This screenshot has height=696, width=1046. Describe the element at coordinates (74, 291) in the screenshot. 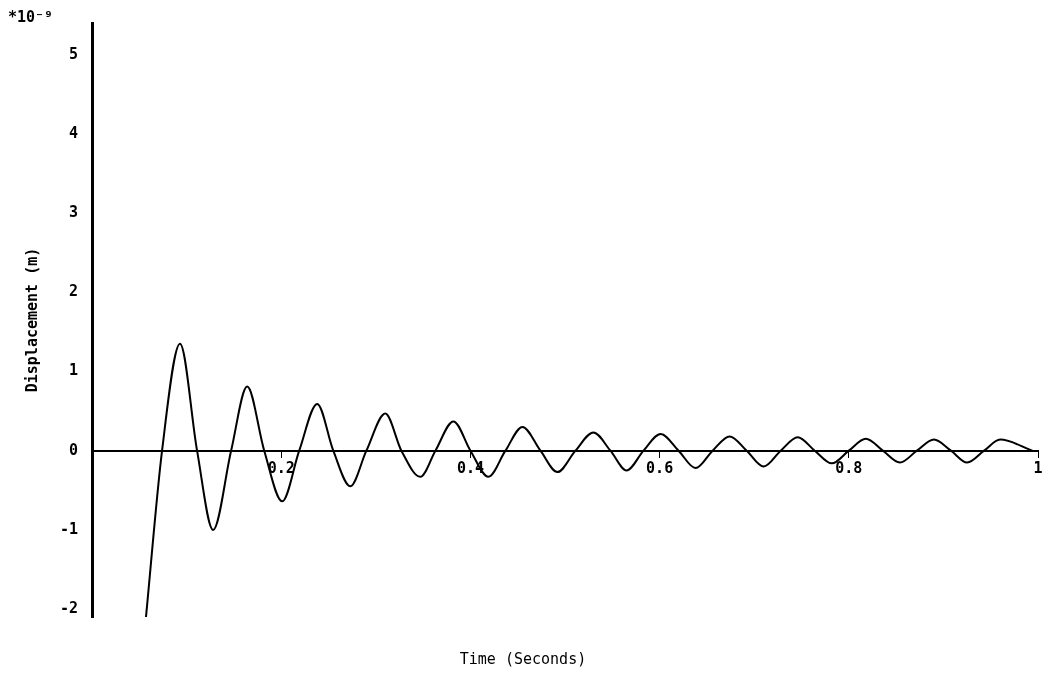

I see `y-tick-label: 2` at that location.